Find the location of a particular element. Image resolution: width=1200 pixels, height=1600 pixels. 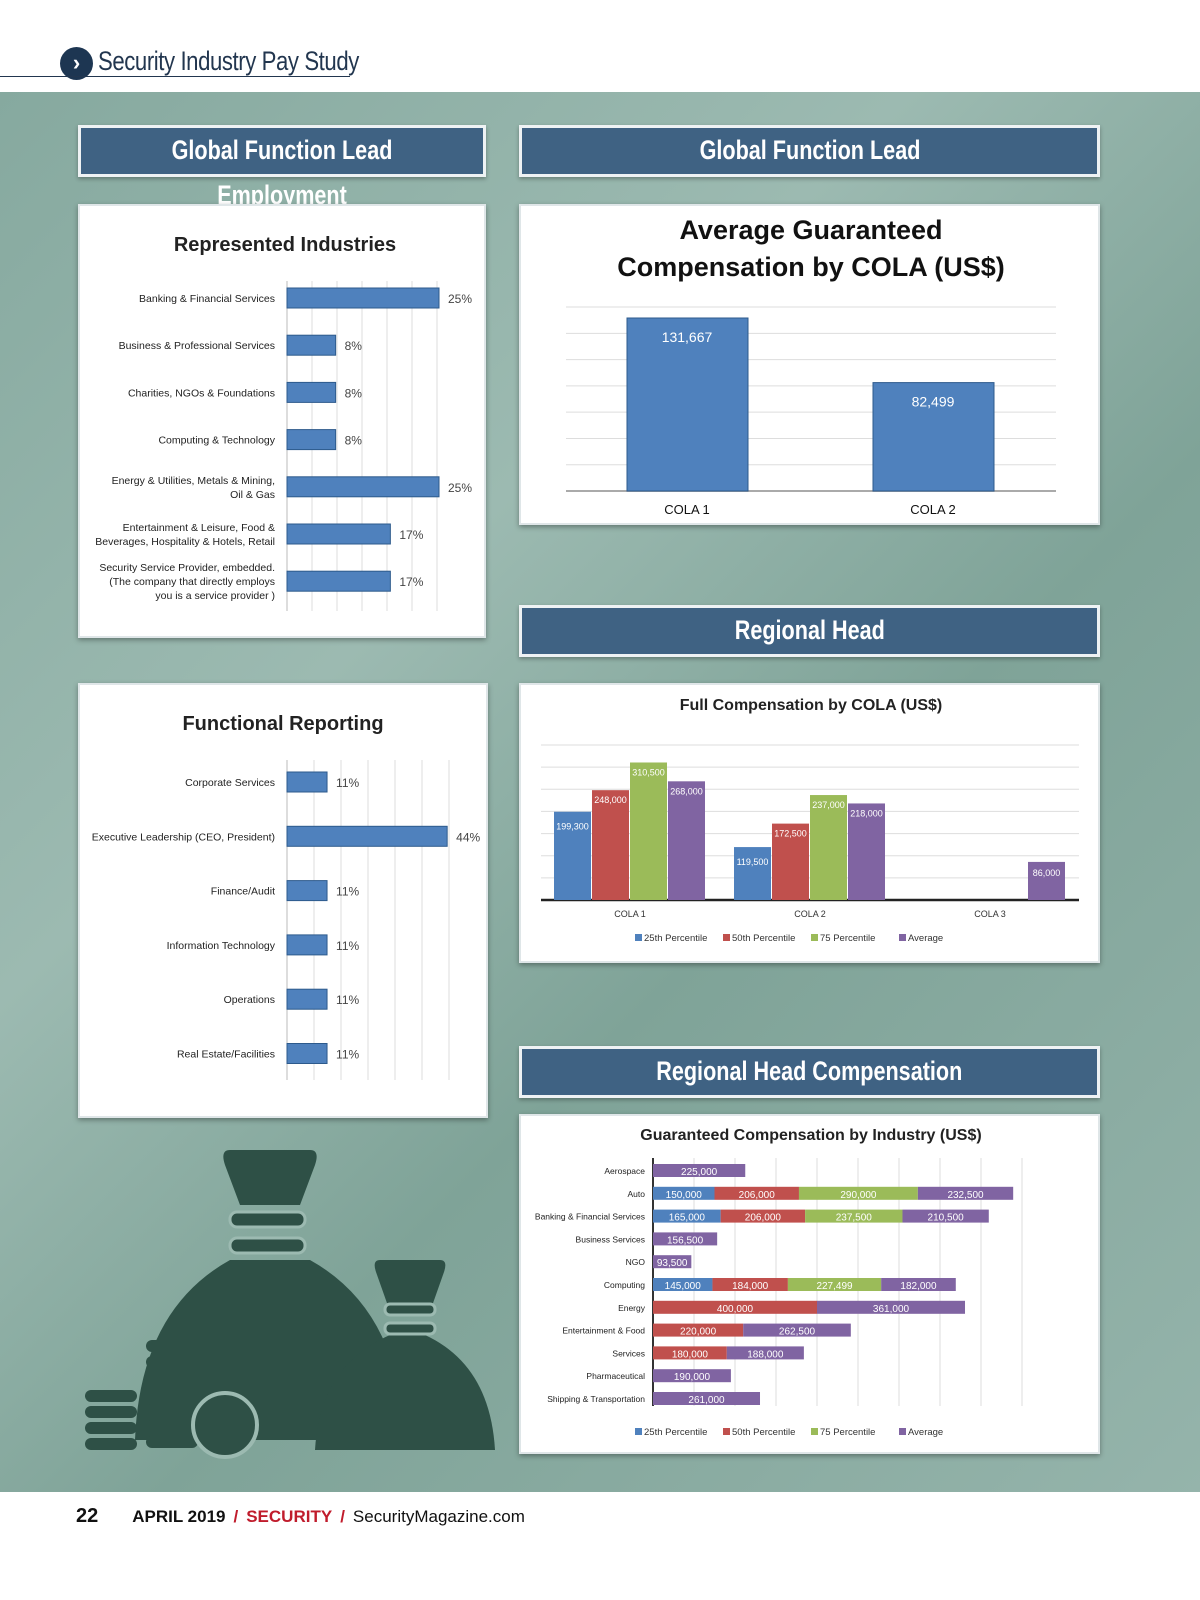

section-header-global-lead: Global Function Lead is located at coordinates (809, 151).